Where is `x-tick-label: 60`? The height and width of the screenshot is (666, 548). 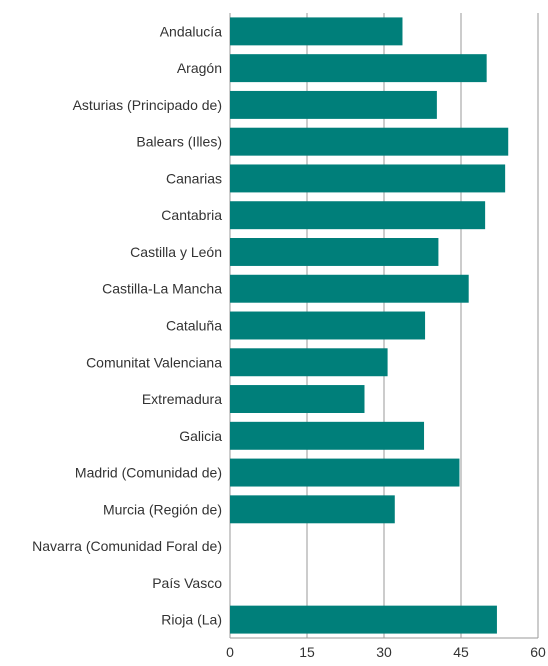
x-tick-label: 60 is located at coordinates (538, 652).